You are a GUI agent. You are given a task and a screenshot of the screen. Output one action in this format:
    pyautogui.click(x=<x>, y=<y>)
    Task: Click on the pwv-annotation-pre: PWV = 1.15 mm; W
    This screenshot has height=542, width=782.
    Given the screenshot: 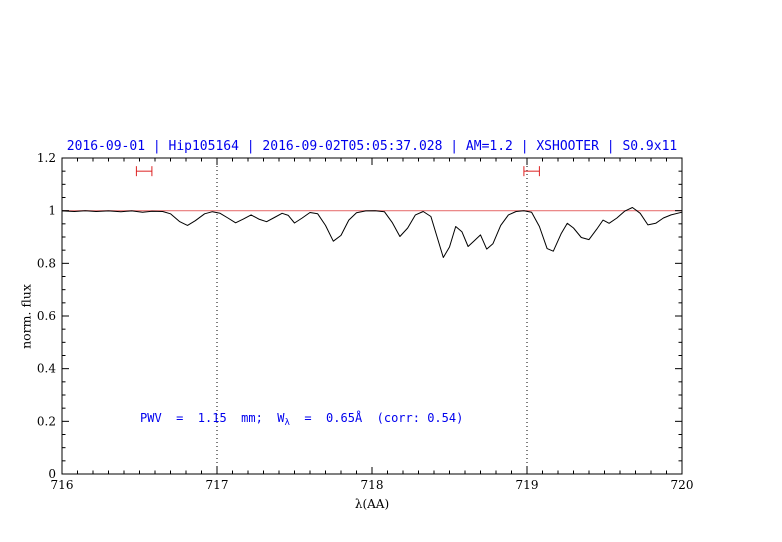 What is the action you would take?
    pyautogui.click(x=212, y=418)
    